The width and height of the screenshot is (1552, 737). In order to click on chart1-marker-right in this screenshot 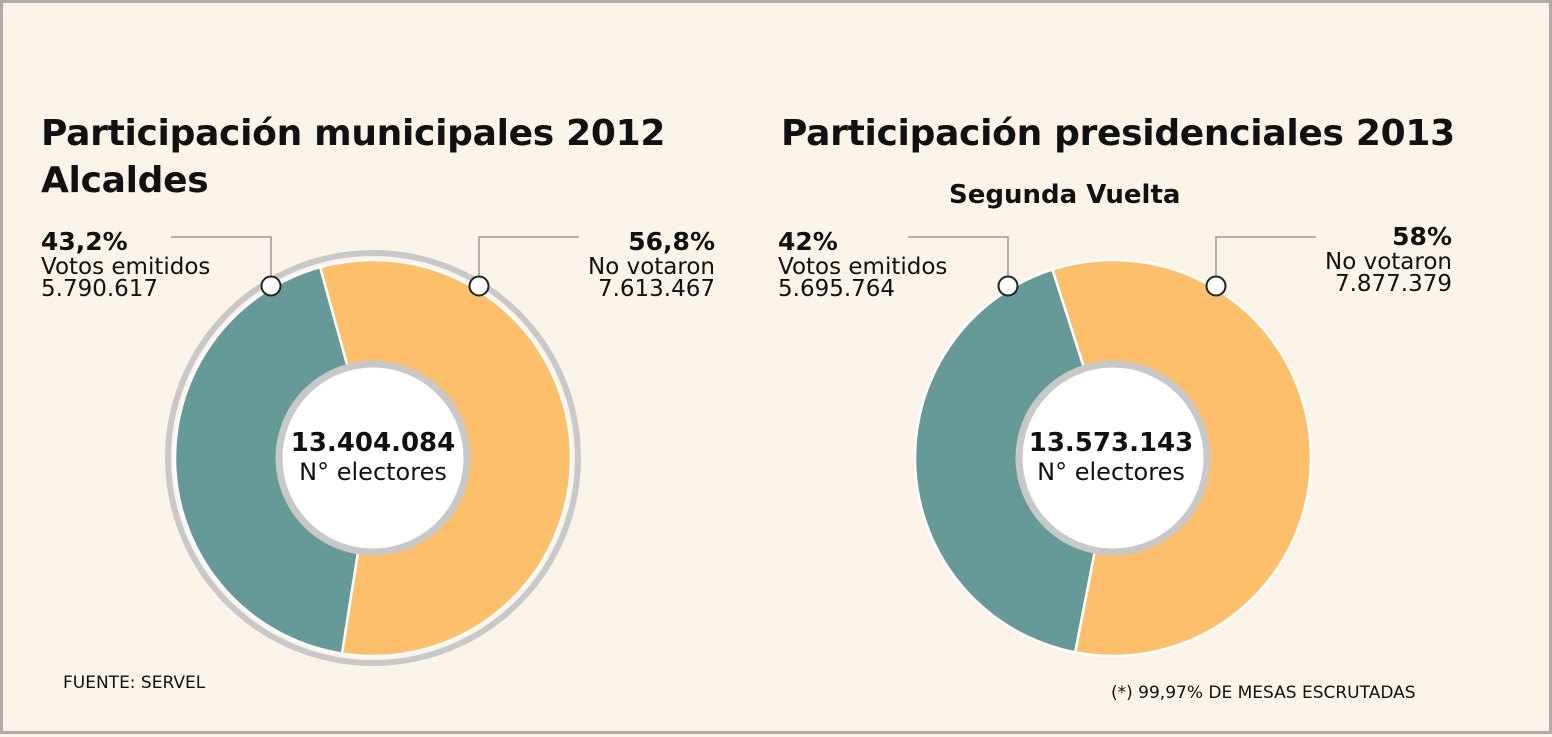, I will do `click(479, 286)`.